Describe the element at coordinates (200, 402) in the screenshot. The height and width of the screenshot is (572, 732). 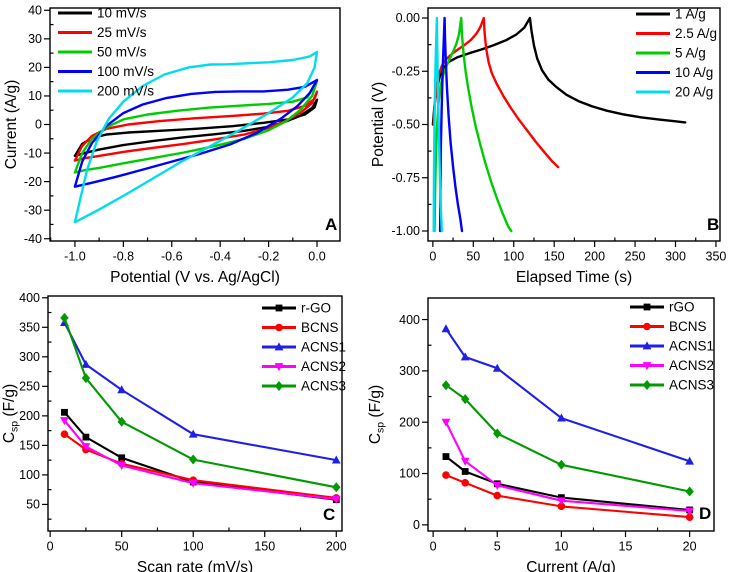
I see `series-markers-acns3` at that location.